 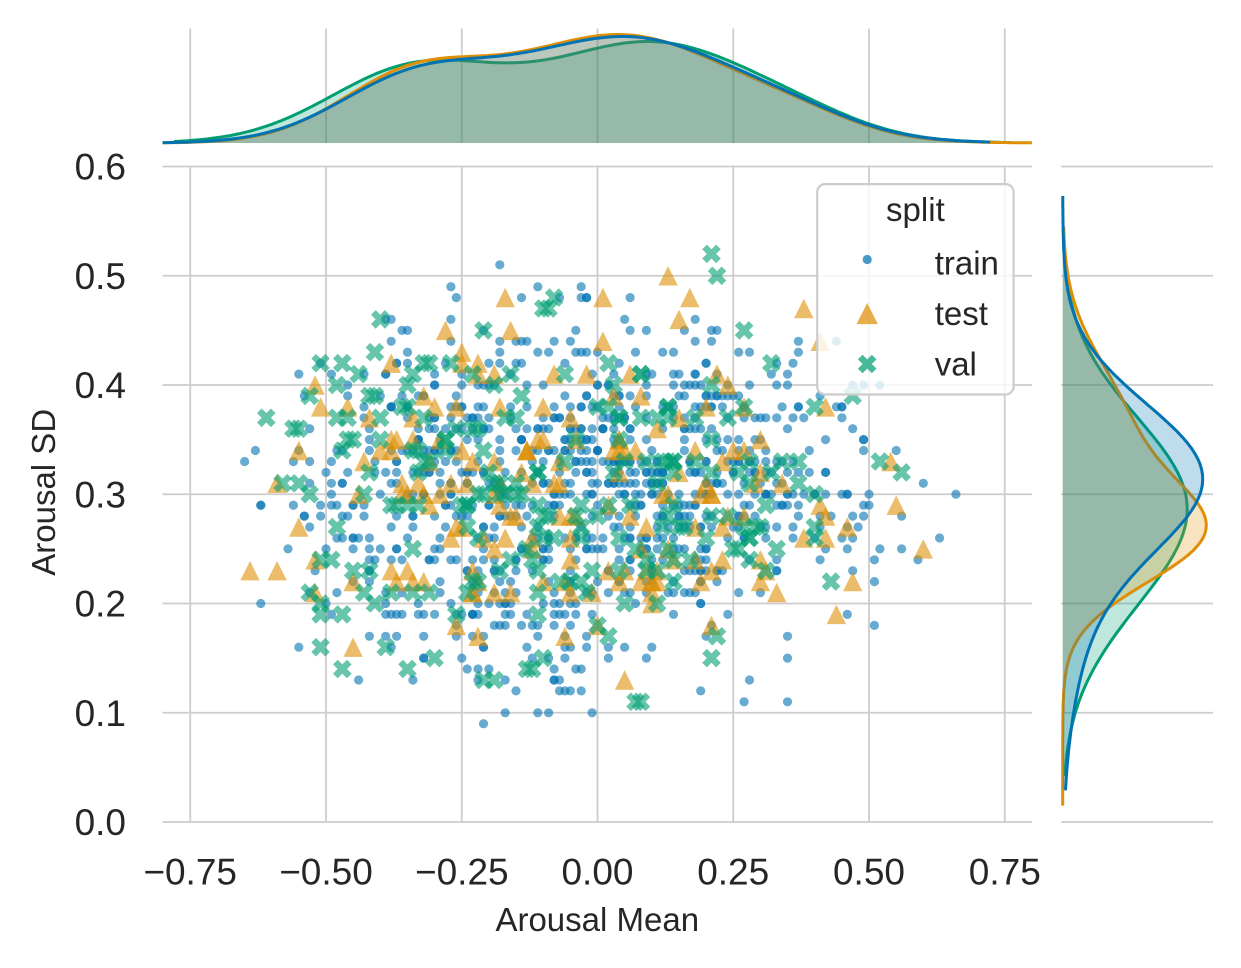 I want to click on svg-text: 0.6, so click(x=100, y=167).